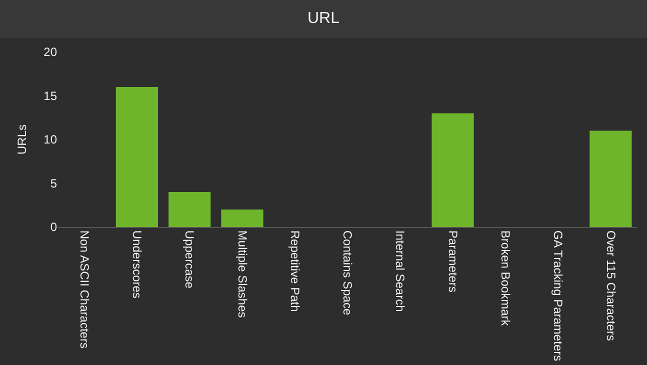  I want to click on x-tick-label: Over 115 Characters, so click(611, 285).